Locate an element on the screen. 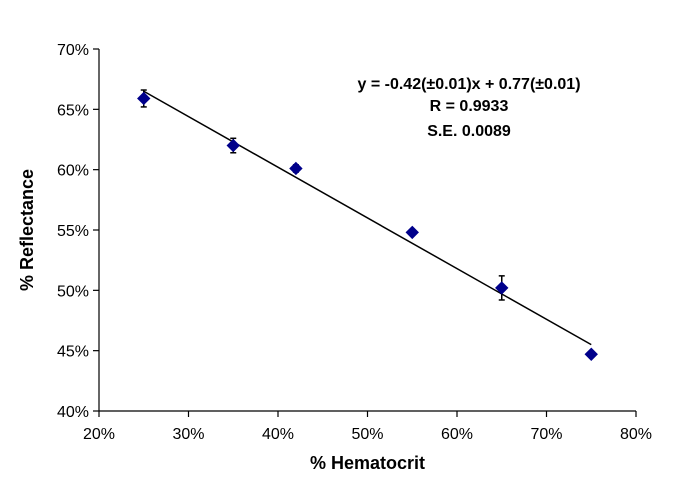 The height and width of the screenshot is (494, 689). standard-error-annotation: S.E. 0.0089 is located at coordinates (469, 131).